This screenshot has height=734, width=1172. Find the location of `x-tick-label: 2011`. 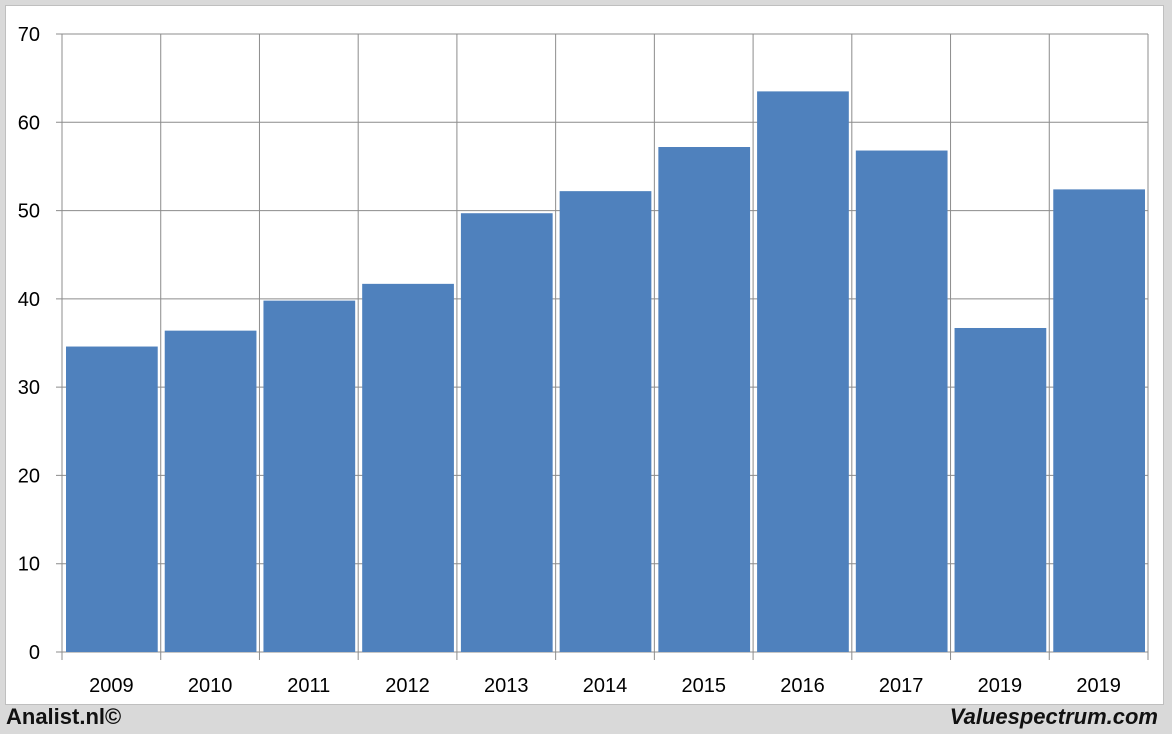

x-tick-label: 2011 is located at coordinates (308, 686).